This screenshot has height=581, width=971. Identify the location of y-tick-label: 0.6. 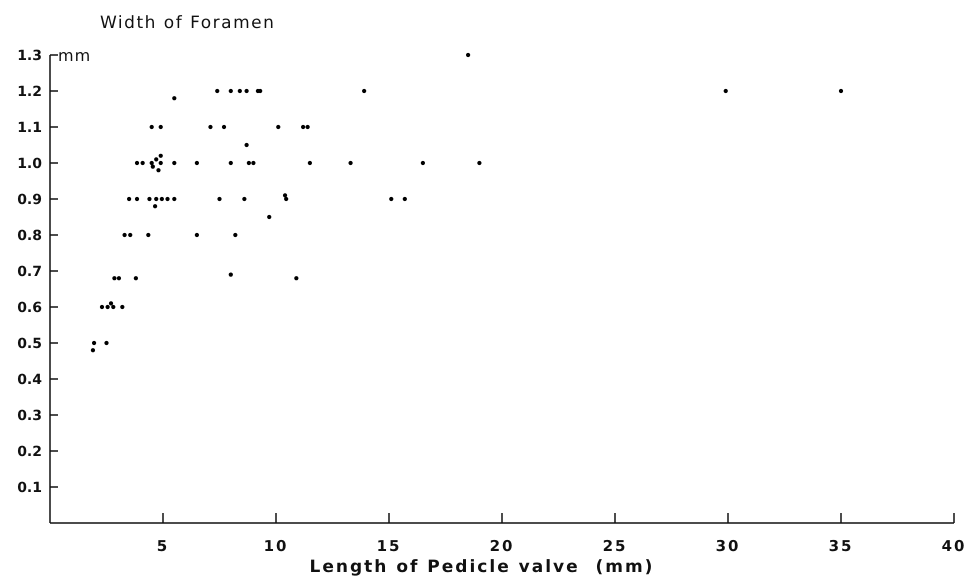
(29, 308).